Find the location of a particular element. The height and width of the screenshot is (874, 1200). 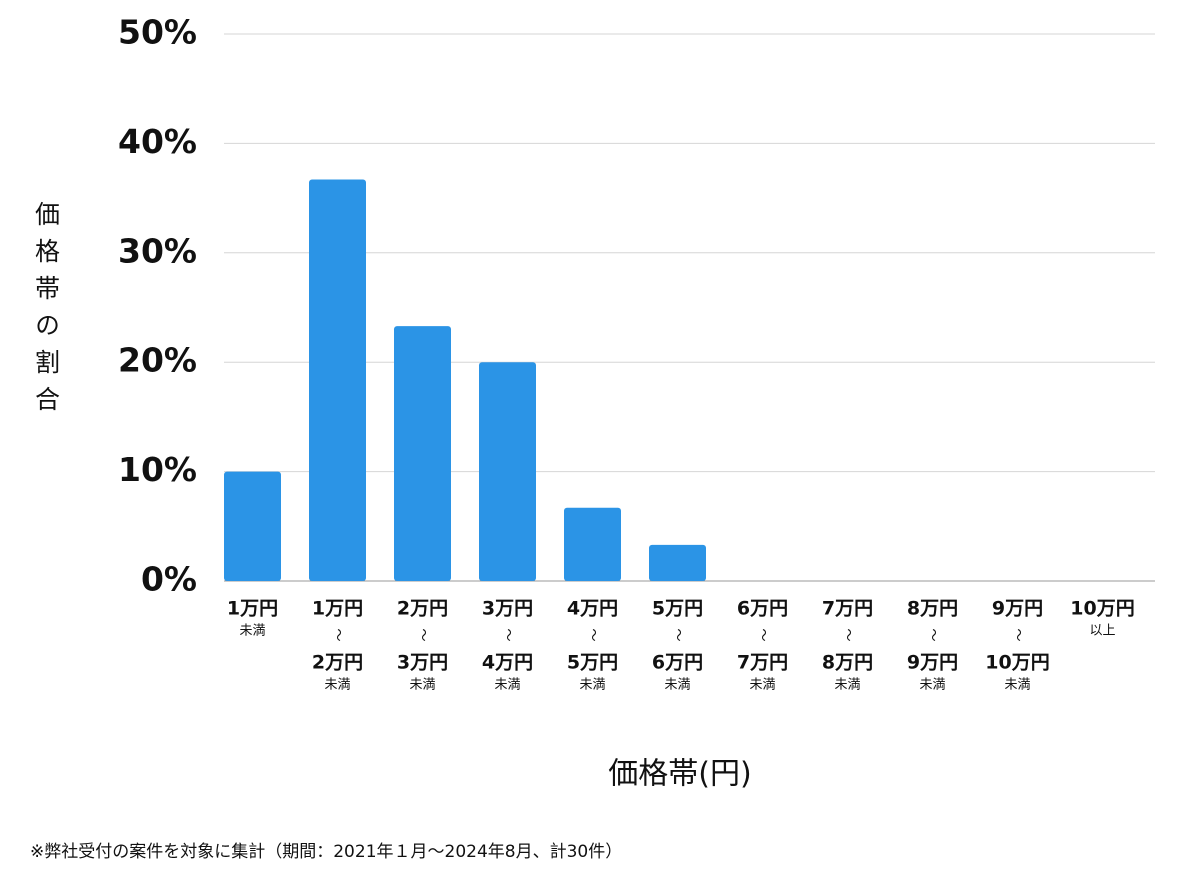

y-tick-label: 0% is located at coordinates (169, 579).